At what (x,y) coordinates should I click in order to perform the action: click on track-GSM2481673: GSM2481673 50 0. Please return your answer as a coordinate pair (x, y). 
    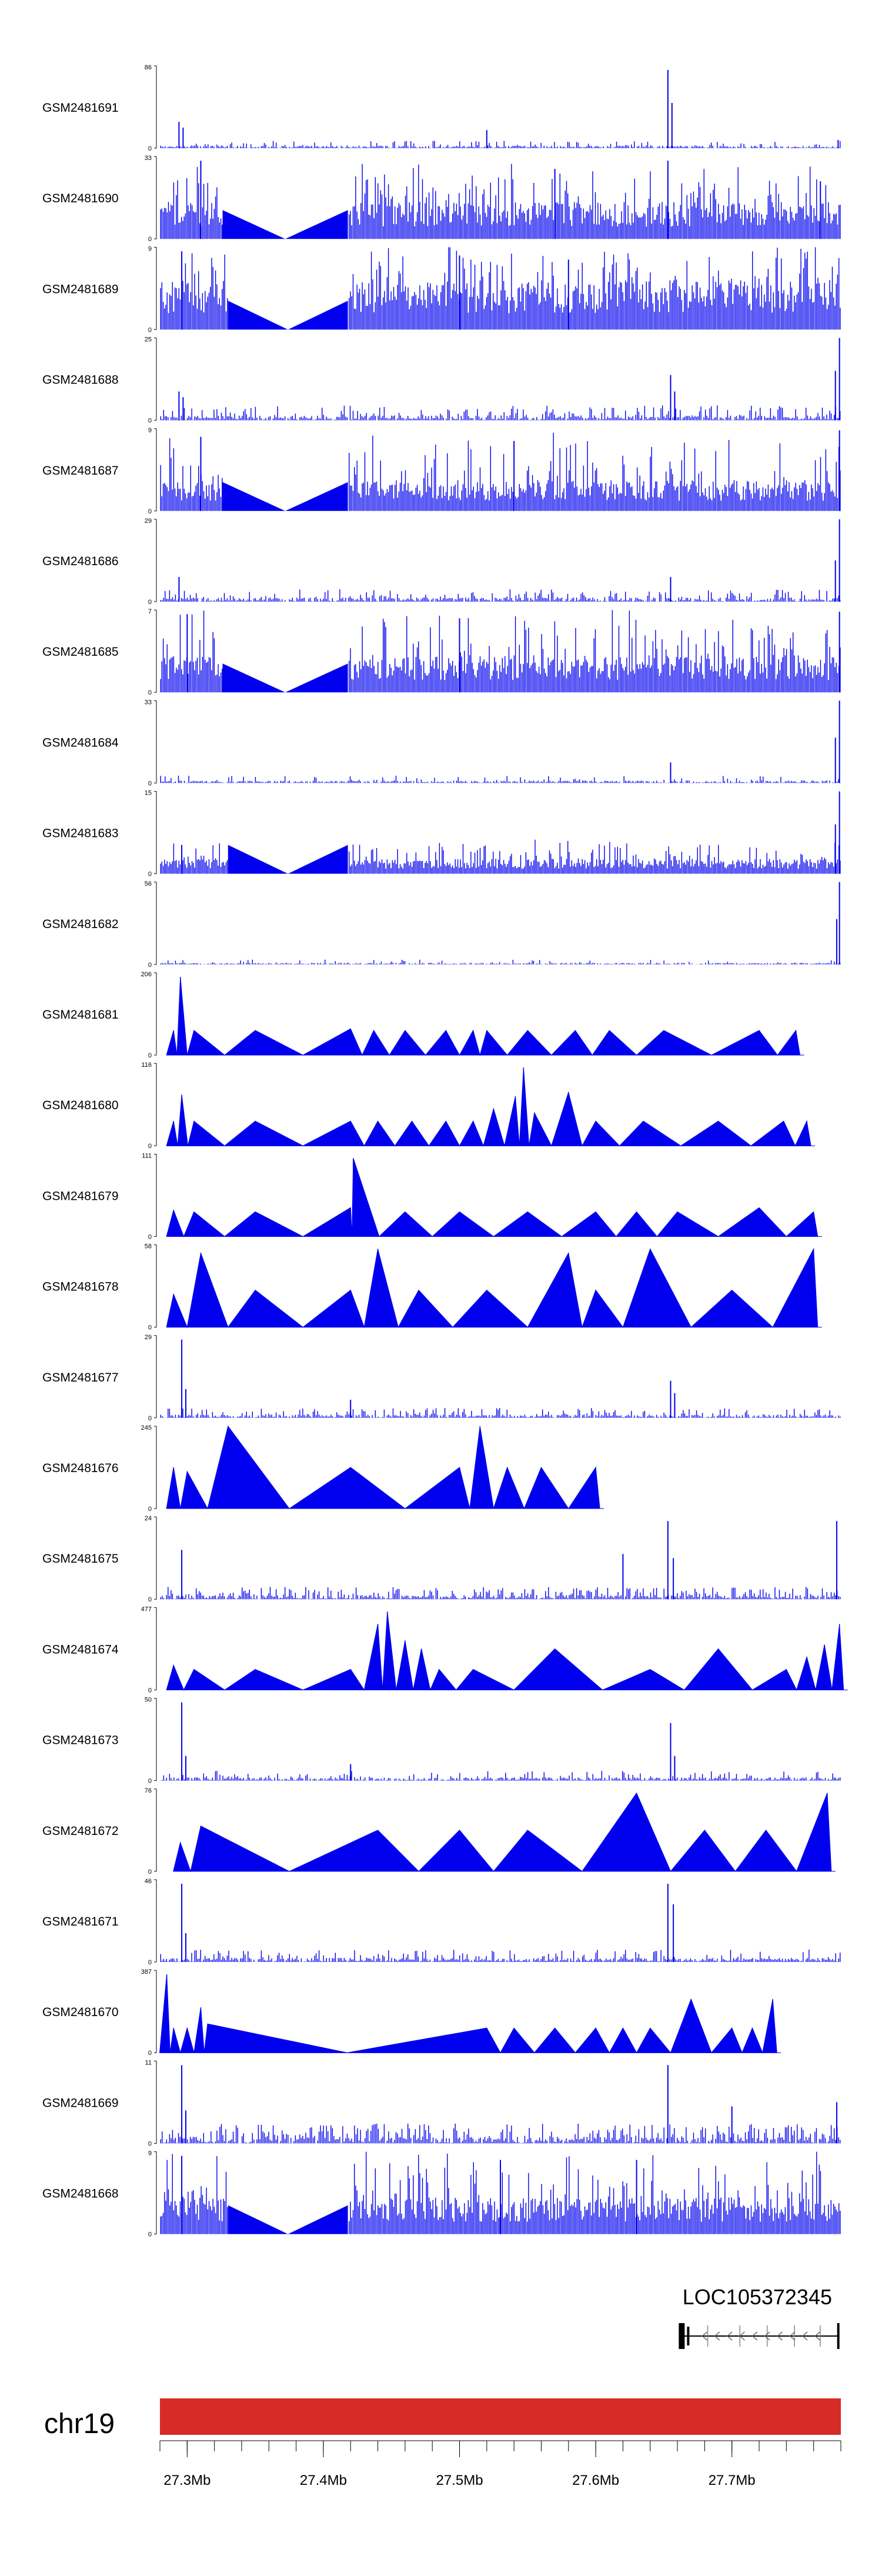
    Looking at the image, I should click on (441, 1741).